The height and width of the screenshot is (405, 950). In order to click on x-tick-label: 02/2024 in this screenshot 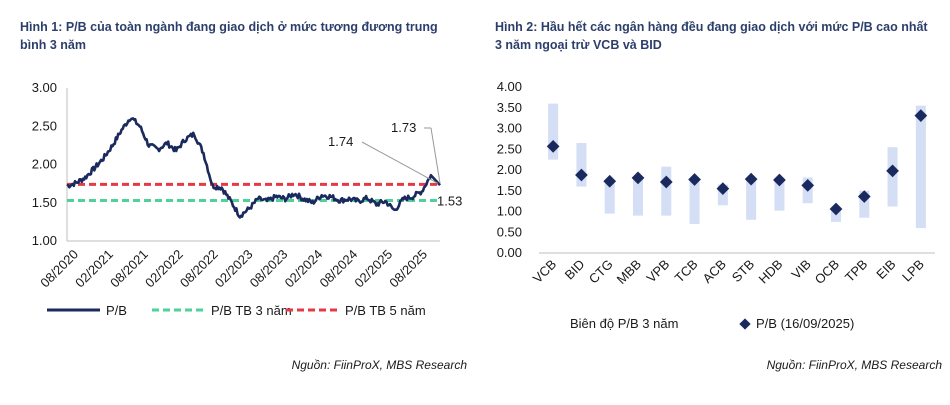, I will do `click(304, 269)`.